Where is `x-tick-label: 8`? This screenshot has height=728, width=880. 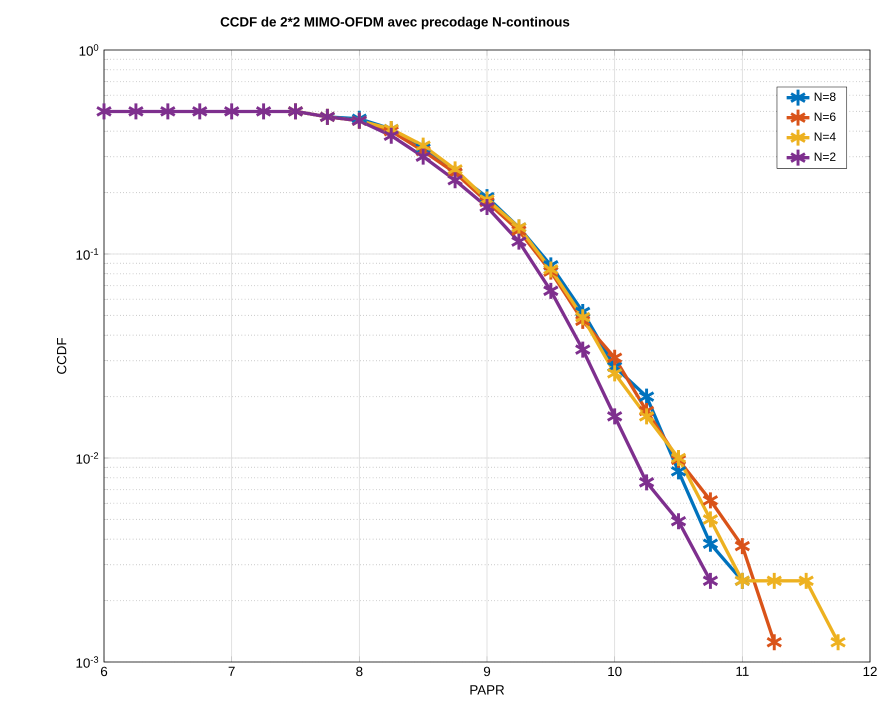
x-tick-label: 8 is located at coordinates (359, 671).